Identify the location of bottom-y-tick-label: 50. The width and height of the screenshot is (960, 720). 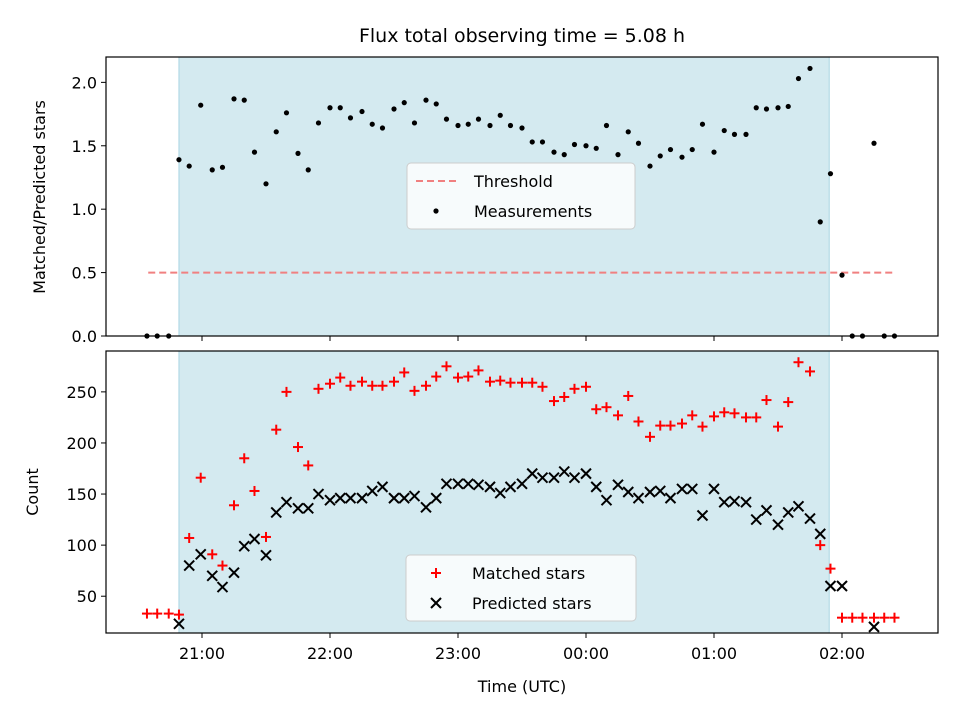
(87, 596).